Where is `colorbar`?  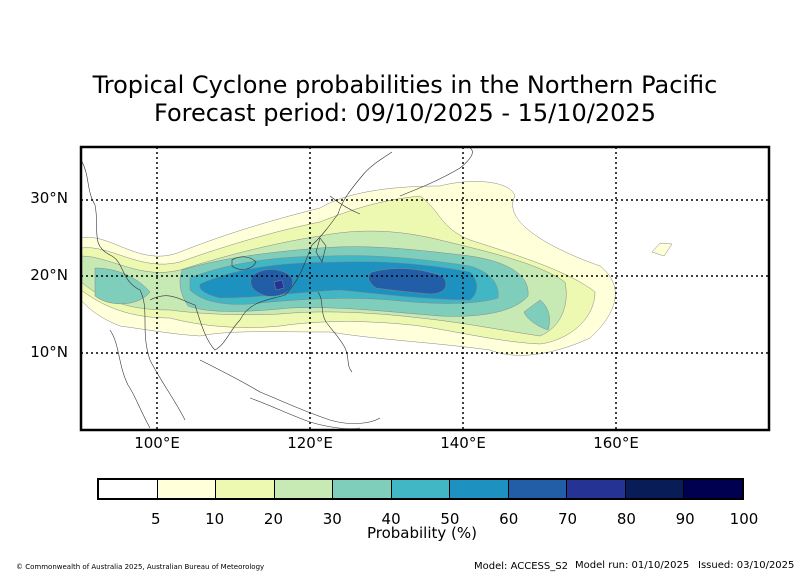 colorbar is located at coordinates (420, 489).